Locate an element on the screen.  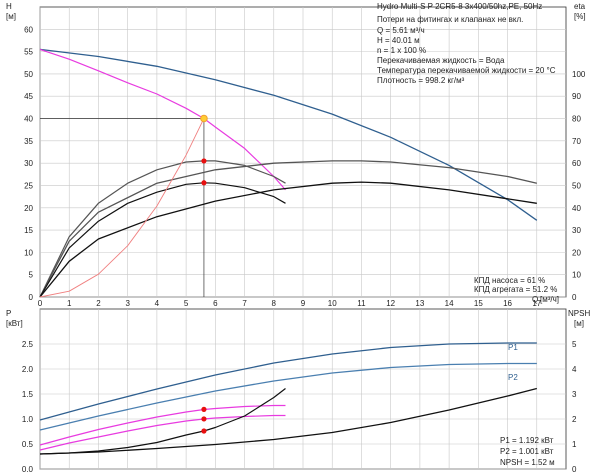
markers-layer is located at coordinates (204, 274).